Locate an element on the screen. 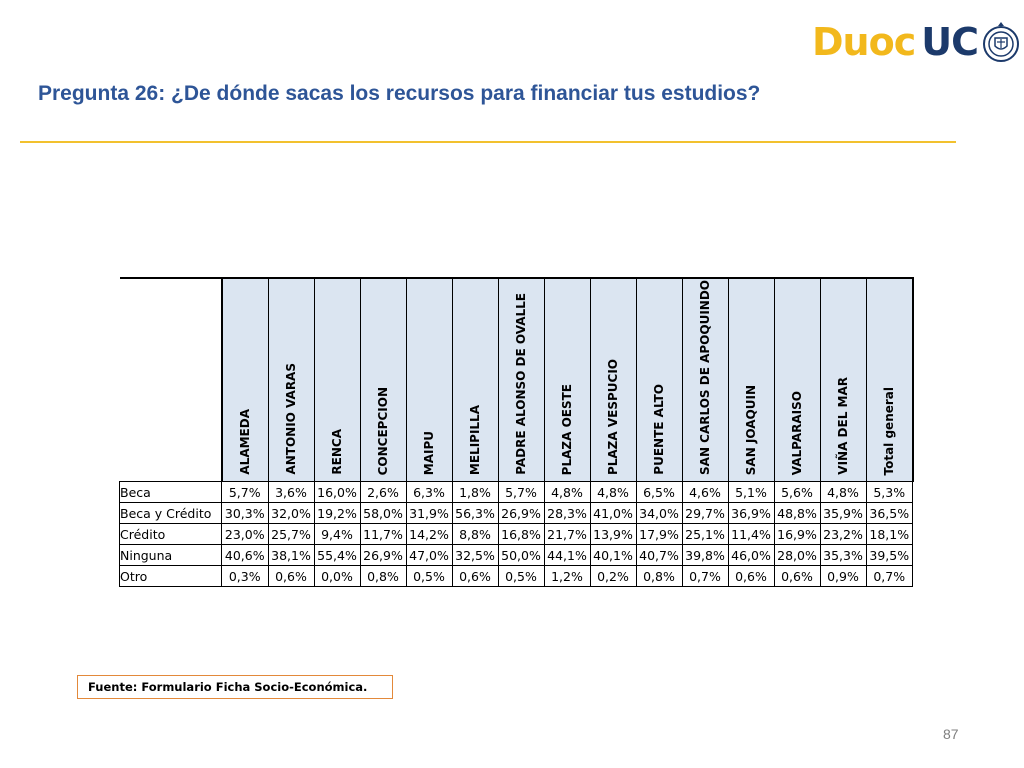 This screenshot has height=768, width=1024. column-header: PLAZA OESTE is located at coordinates (567, 379).